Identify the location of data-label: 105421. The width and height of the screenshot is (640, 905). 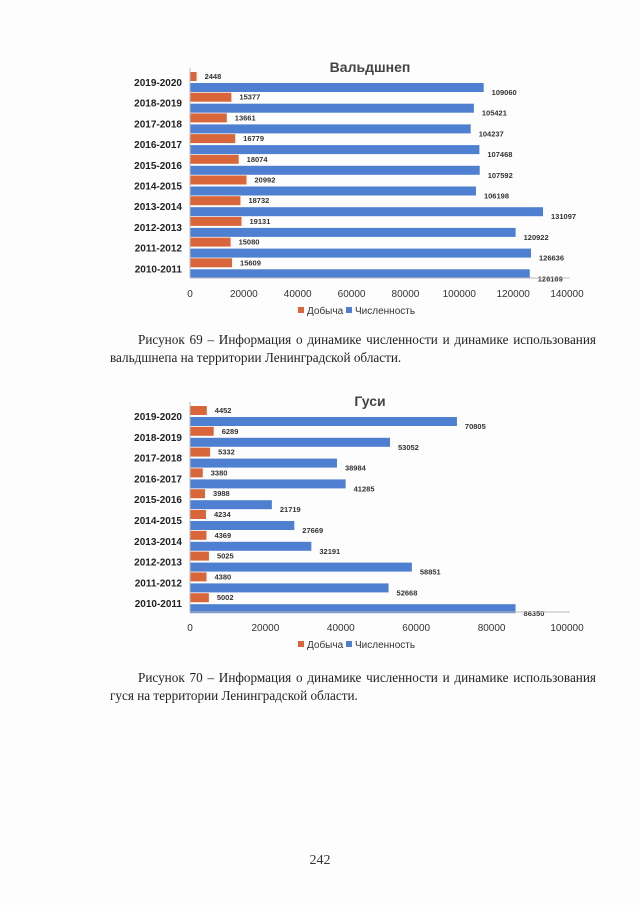
(494, 113).